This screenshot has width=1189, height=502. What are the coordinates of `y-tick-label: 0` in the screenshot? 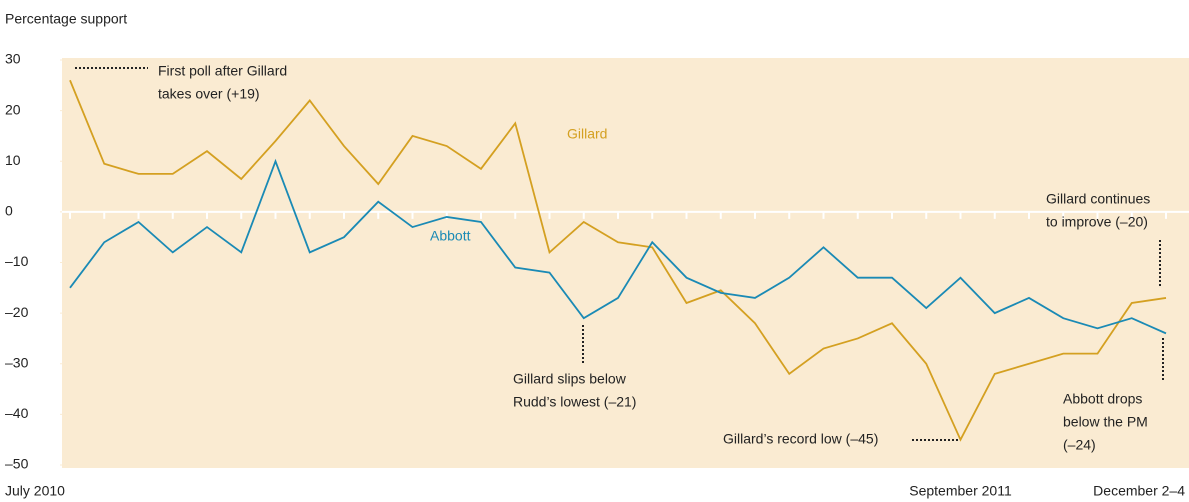 It's located at (9, 211).